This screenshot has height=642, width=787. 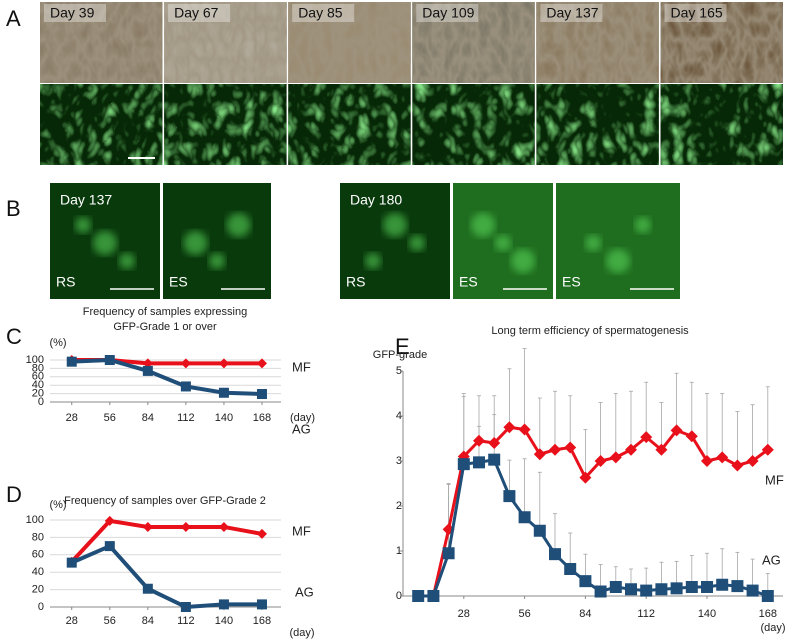 What do you see at coordinates (38, 537) in the screenshot?
I see `y-tick-label: 80` at bounding box center [38, 537].